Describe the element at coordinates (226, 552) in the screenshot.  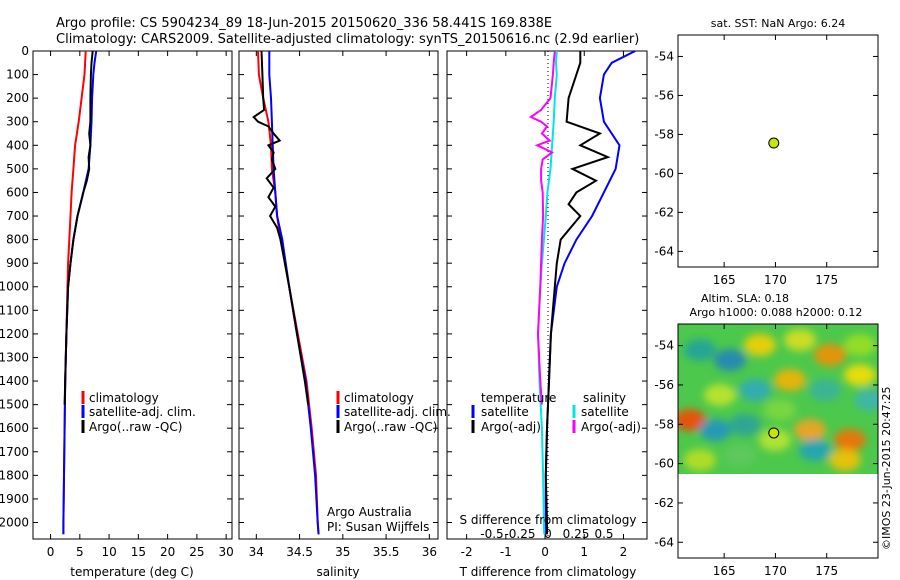
I see `x-tick-label: 30` at that location.